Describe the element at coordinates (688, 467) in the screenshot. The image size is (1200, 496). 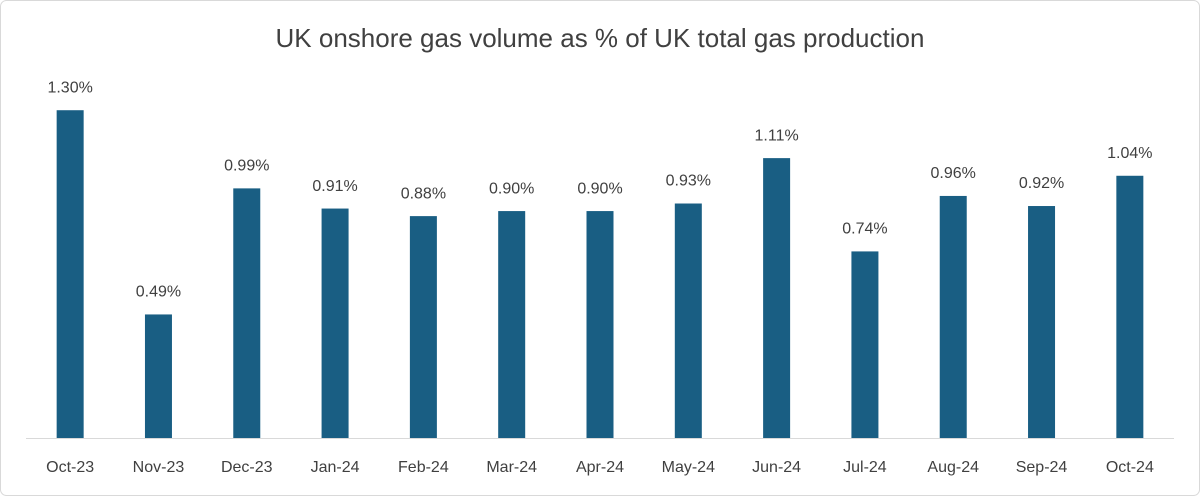
I see `x-tick-label: May-24` at that location.